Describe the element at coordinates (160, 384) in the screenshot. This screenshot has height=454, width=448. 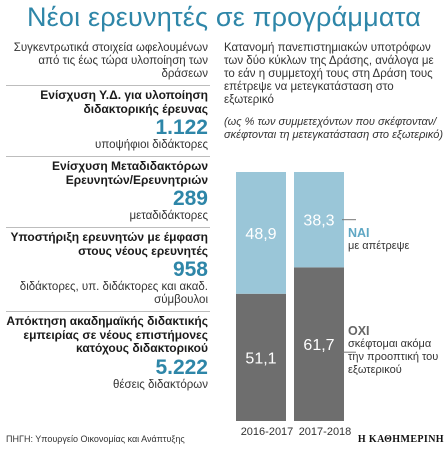
I see `program-unit: θέσεις διδακτόρων` at that location.